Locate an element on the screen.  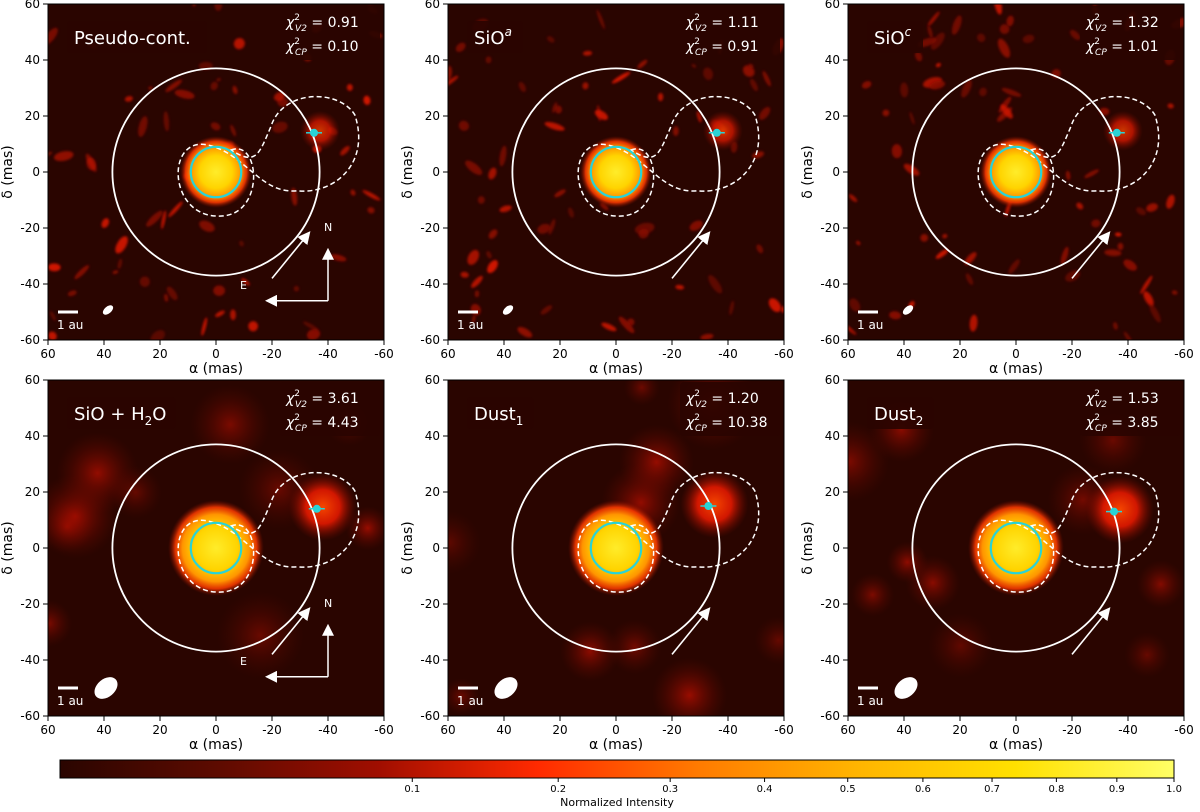
y-tick-label: -20 is located at coordinates (30, 228).